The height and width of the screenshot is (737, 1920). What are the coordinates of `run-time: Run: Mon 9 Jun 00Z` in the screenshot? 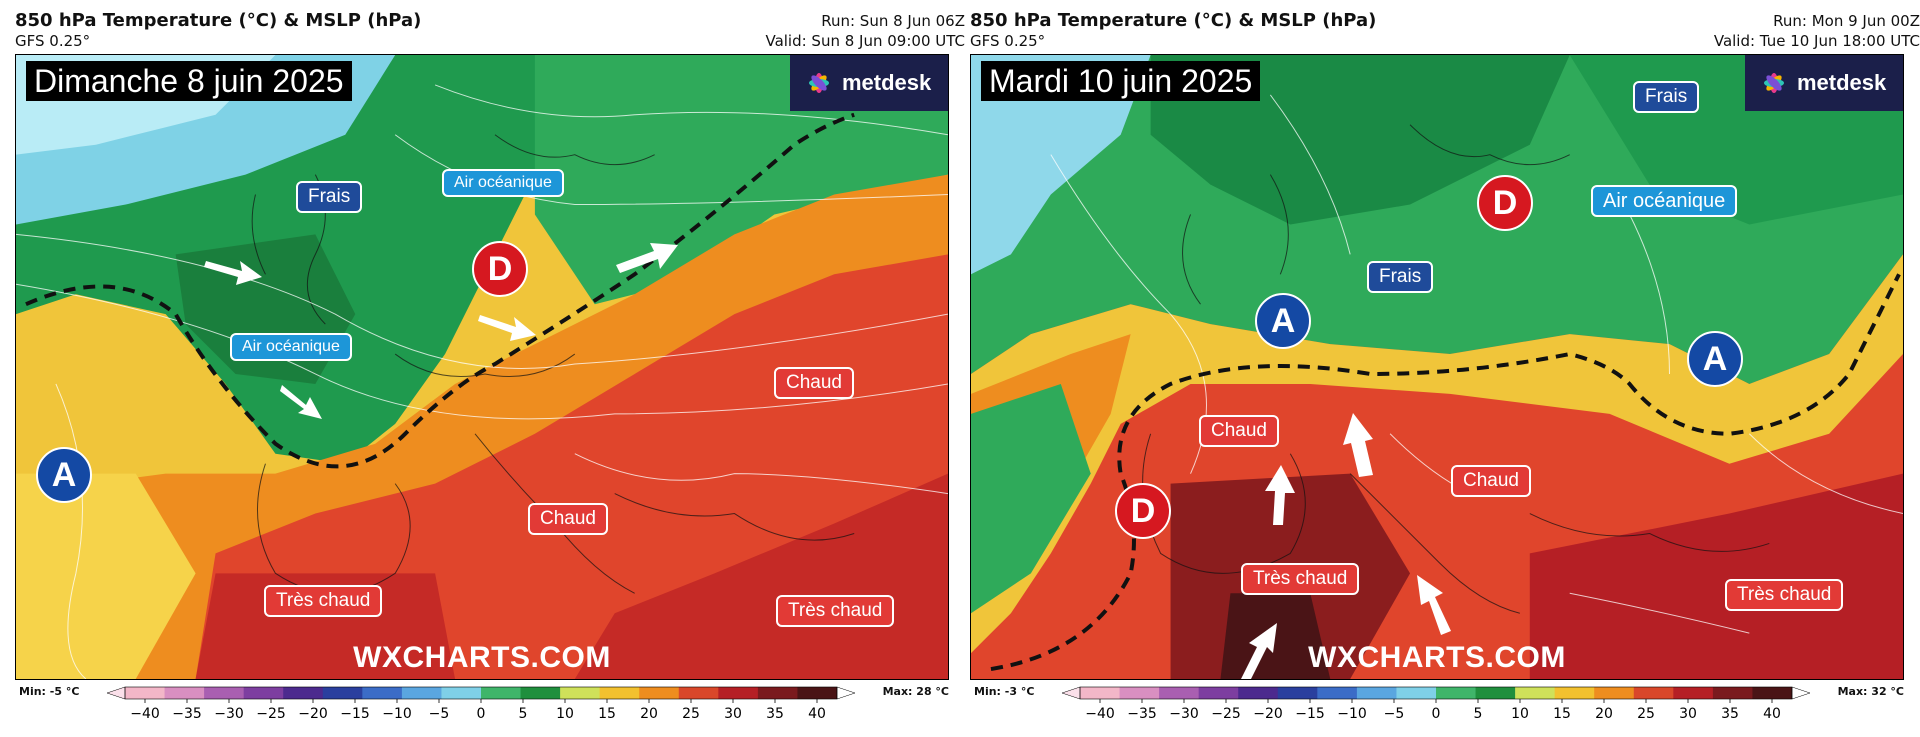 It's located at (1846, 21).